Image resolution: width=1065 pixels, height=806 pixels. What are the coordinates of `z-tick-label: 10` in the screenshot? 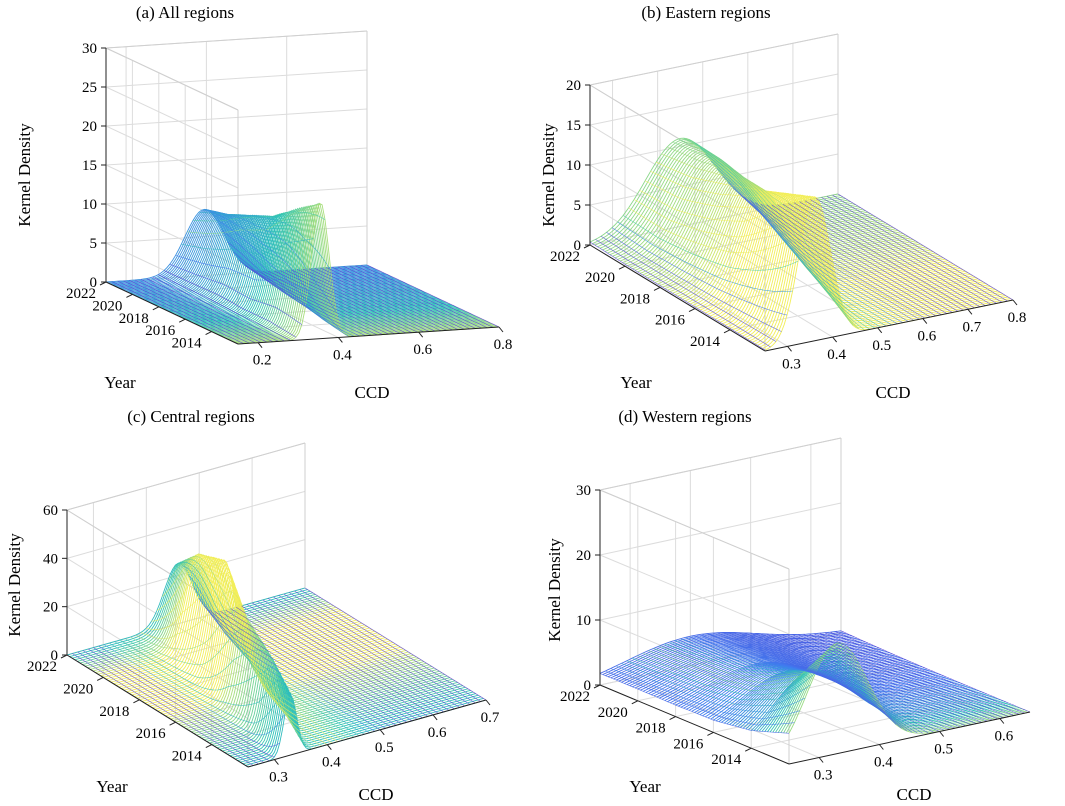 It's located at (89, 205).